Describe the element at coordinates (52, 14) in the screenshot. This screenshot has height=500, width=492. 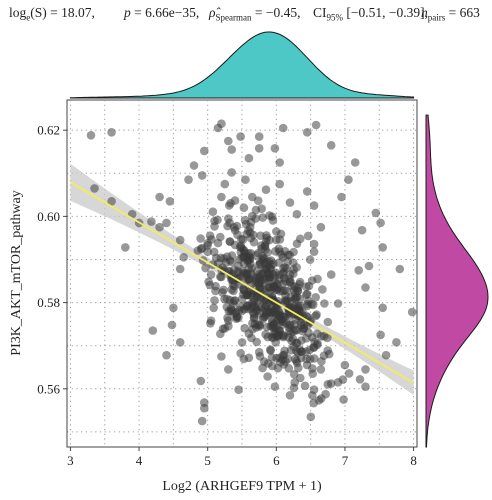
I see `stat-log-s: loge(S) = 18.07,` at that location.